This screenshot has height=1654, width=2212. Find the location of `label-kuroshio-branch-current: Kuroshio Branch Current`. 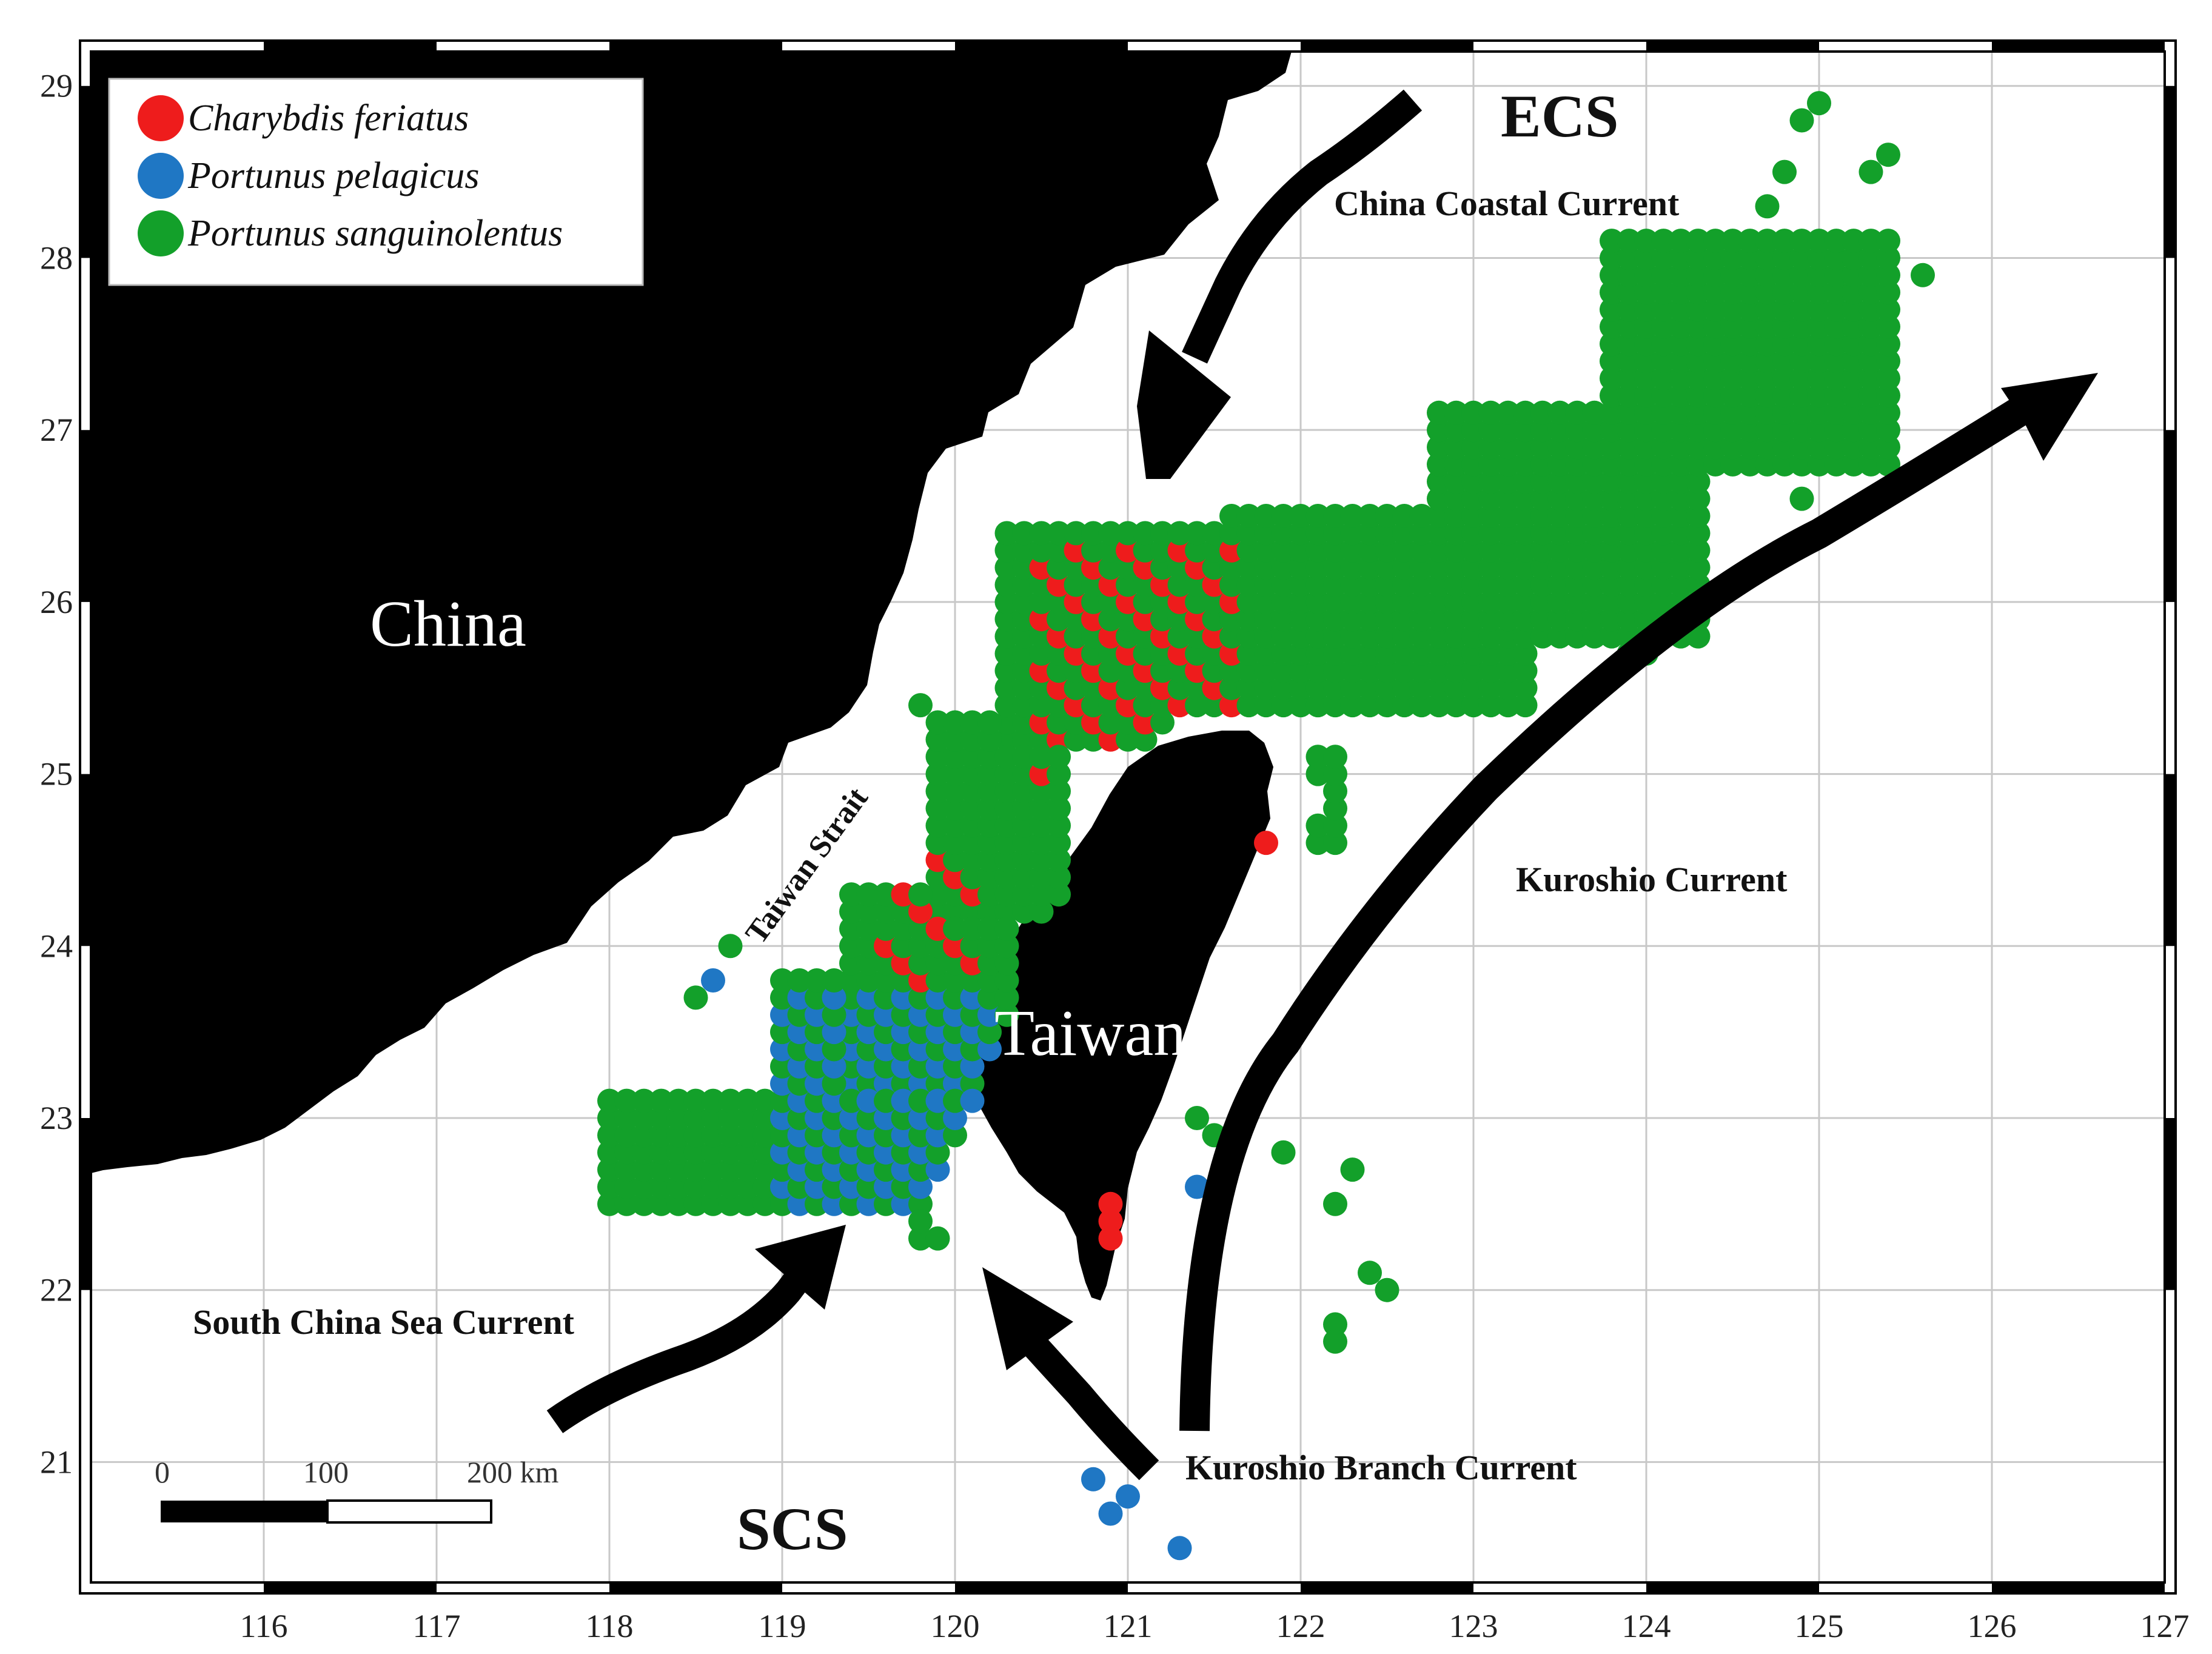

label-kuroshio-branch-current: Kuroshio Branch Current is located at coordinates (1381, 1467).